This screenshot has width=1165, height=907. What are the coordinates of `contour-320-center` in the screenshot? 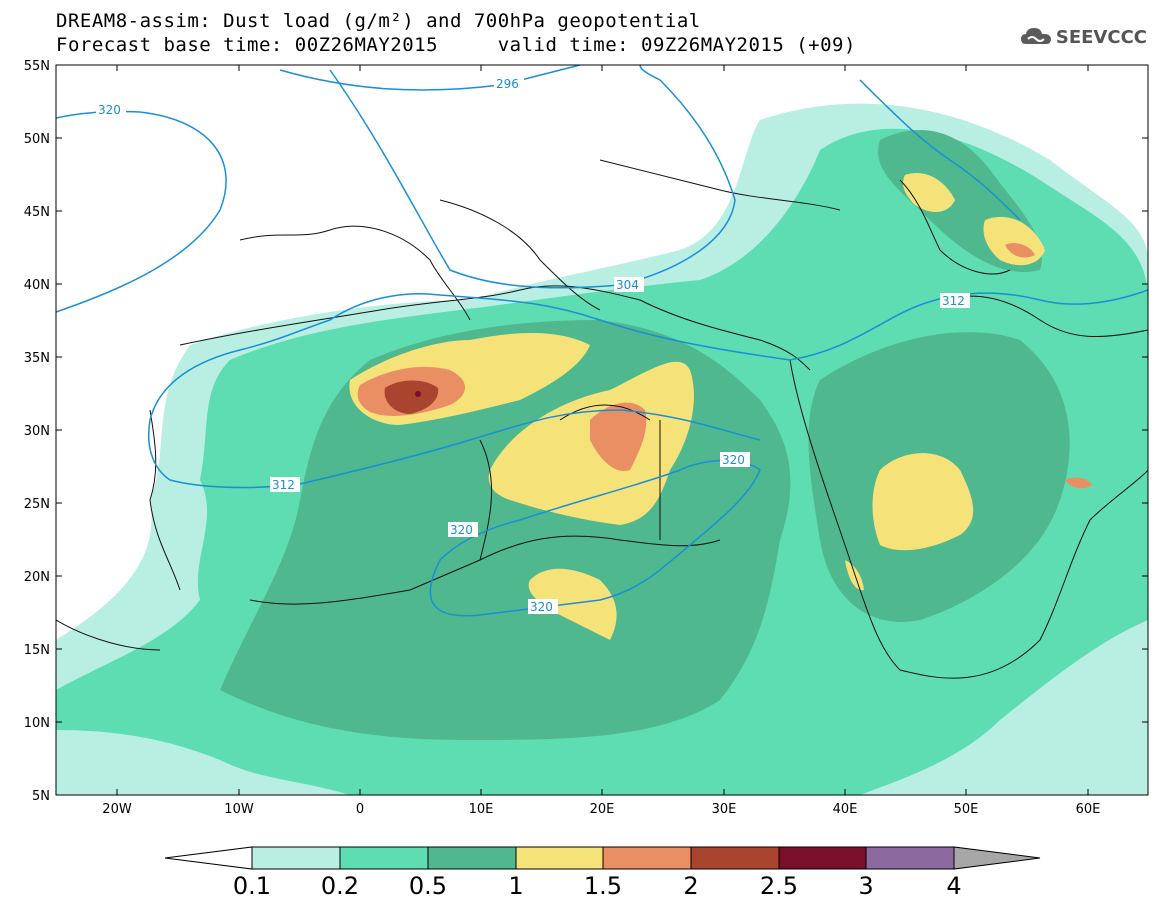 It's located at (595, 538).